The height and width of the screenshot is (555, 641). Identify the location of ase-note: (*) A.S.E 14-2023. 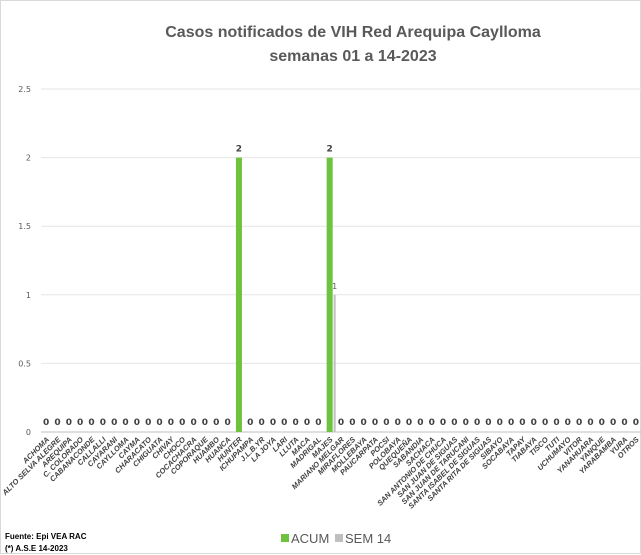
(36, 548).